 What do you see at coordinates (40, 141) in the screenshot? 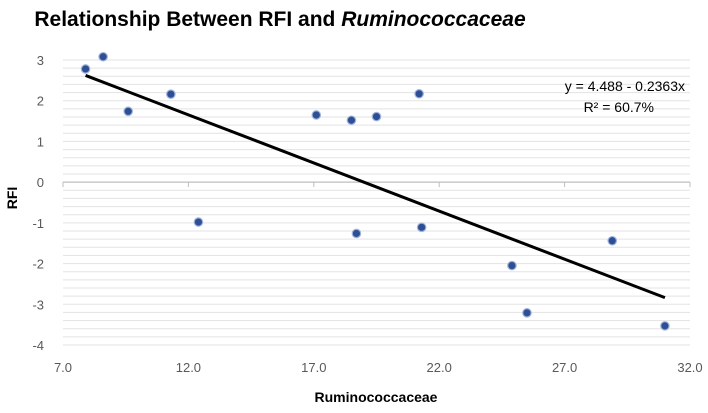
I see `y-tick-label: 1` at bounding box center [40, 141].